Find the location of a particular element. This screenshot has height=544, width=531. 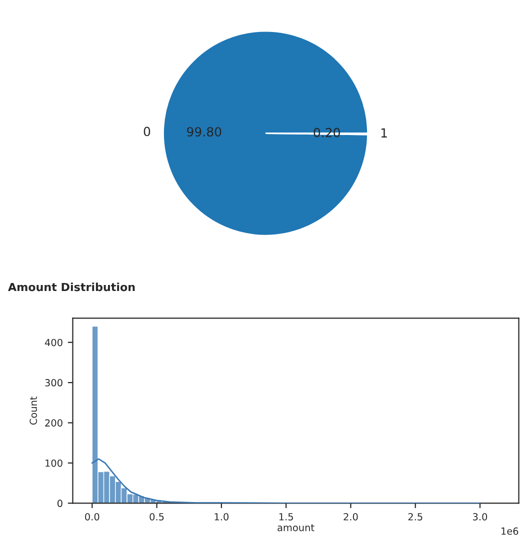

y-tick-label: 300 is located at coordinates (53, 382).